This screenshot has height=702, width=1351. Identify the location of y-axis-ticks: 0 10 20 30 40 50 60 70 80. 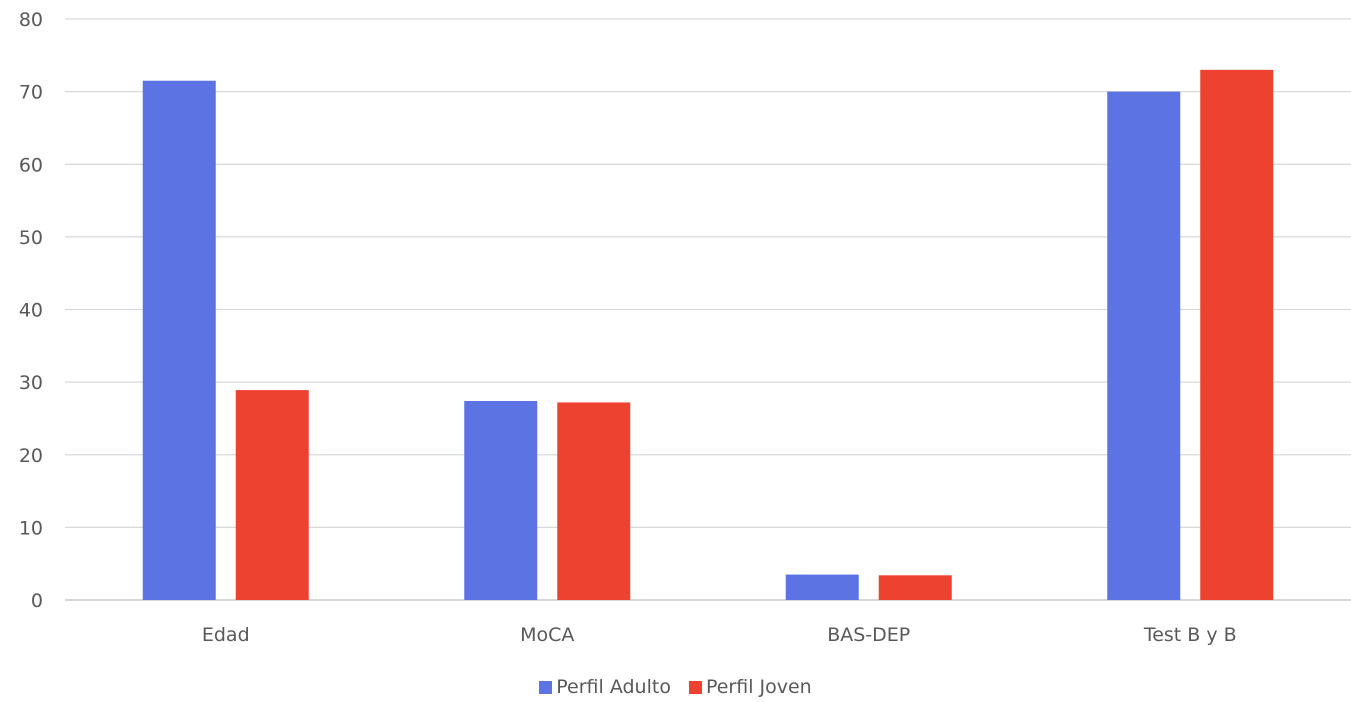
(31, 310).